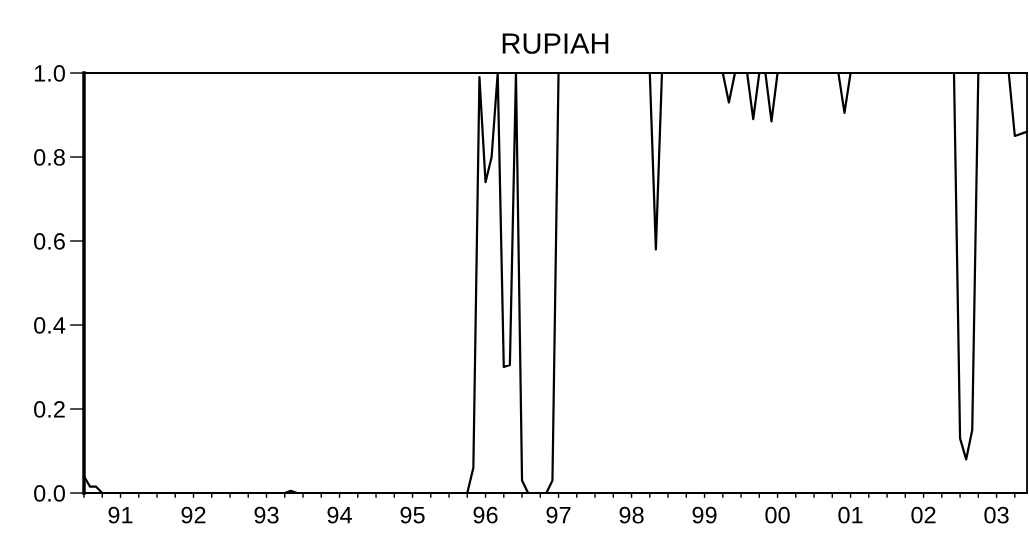 Image resolution: width=1029 pixels, height=534 pixels. Describe the element at coordinates (49, 409) in the screenshot. I see `y-tick-label: 0.2` at that location.